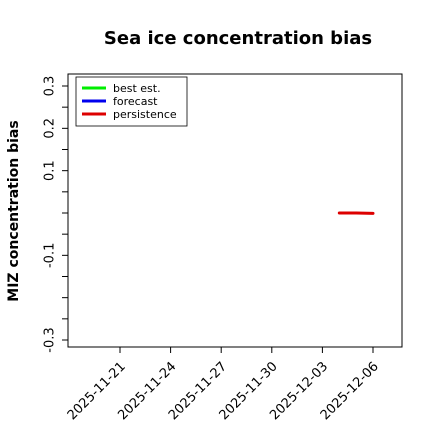 Image resolution: width=440 pixels, height=440 pixels. Describe the element at coordinates (145, 114) in the screenshot. I see `legend-label: persistence` at that location.